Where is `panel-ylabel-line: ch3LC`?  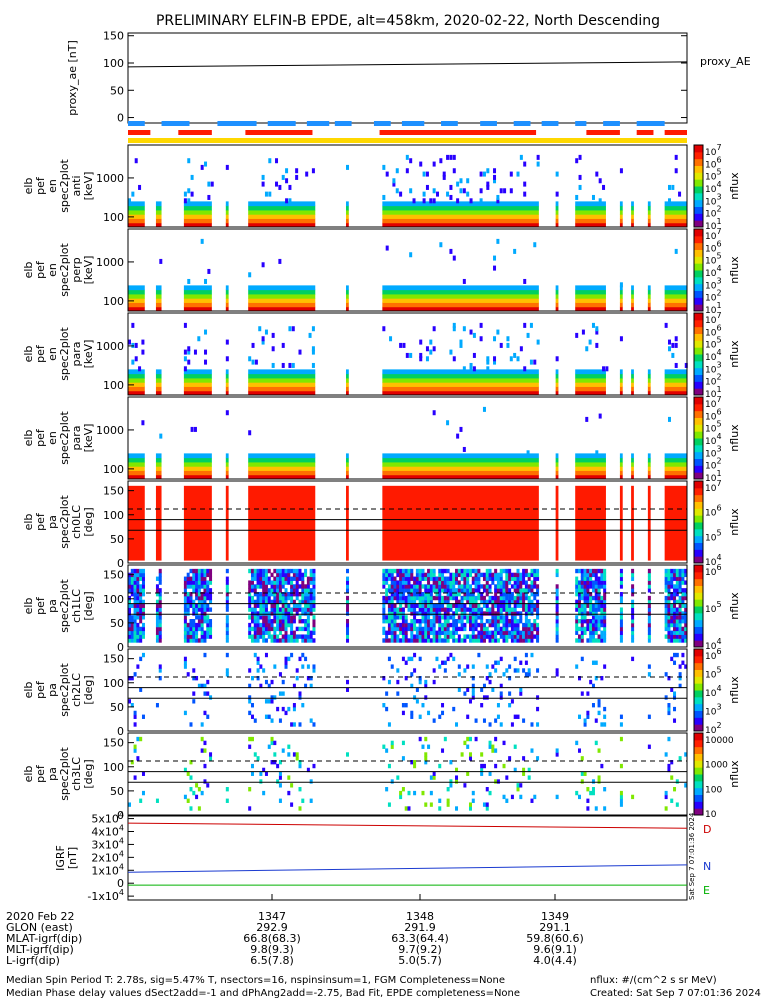 panel-ylabel-line: ch3LC is located at coordinates (76, 774).